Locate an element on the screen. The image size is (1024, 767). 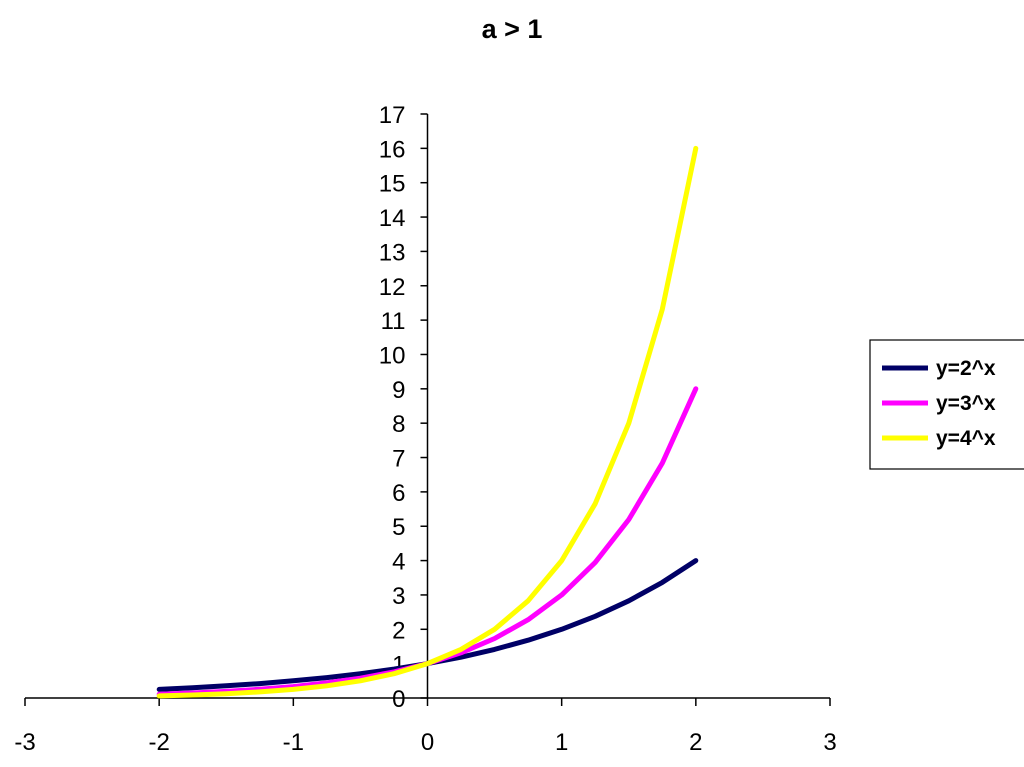
y-tick-label: 7 is located at coordinates (398, 459).